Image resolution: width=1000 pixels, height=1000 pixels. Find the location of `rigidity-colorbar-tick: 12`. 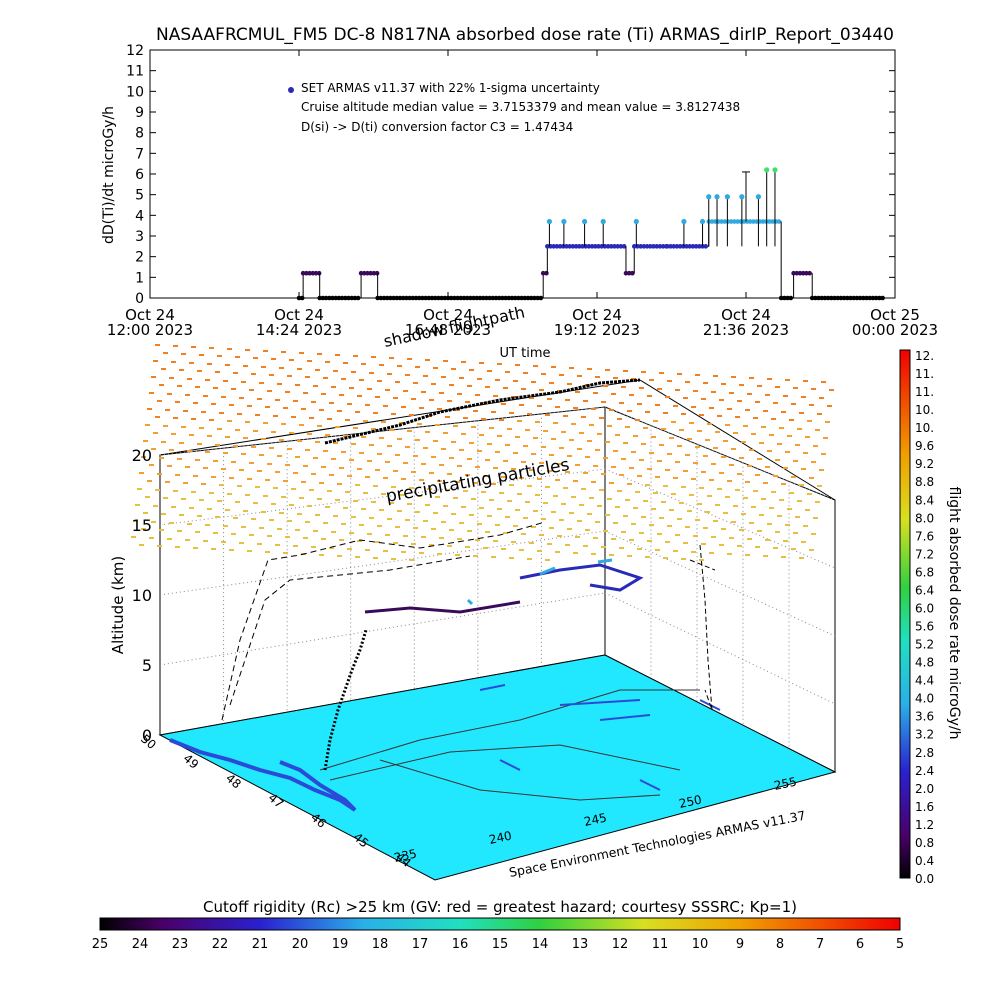

rigidity-colorbar-tick: 12 is located at coordinates (620, 944).